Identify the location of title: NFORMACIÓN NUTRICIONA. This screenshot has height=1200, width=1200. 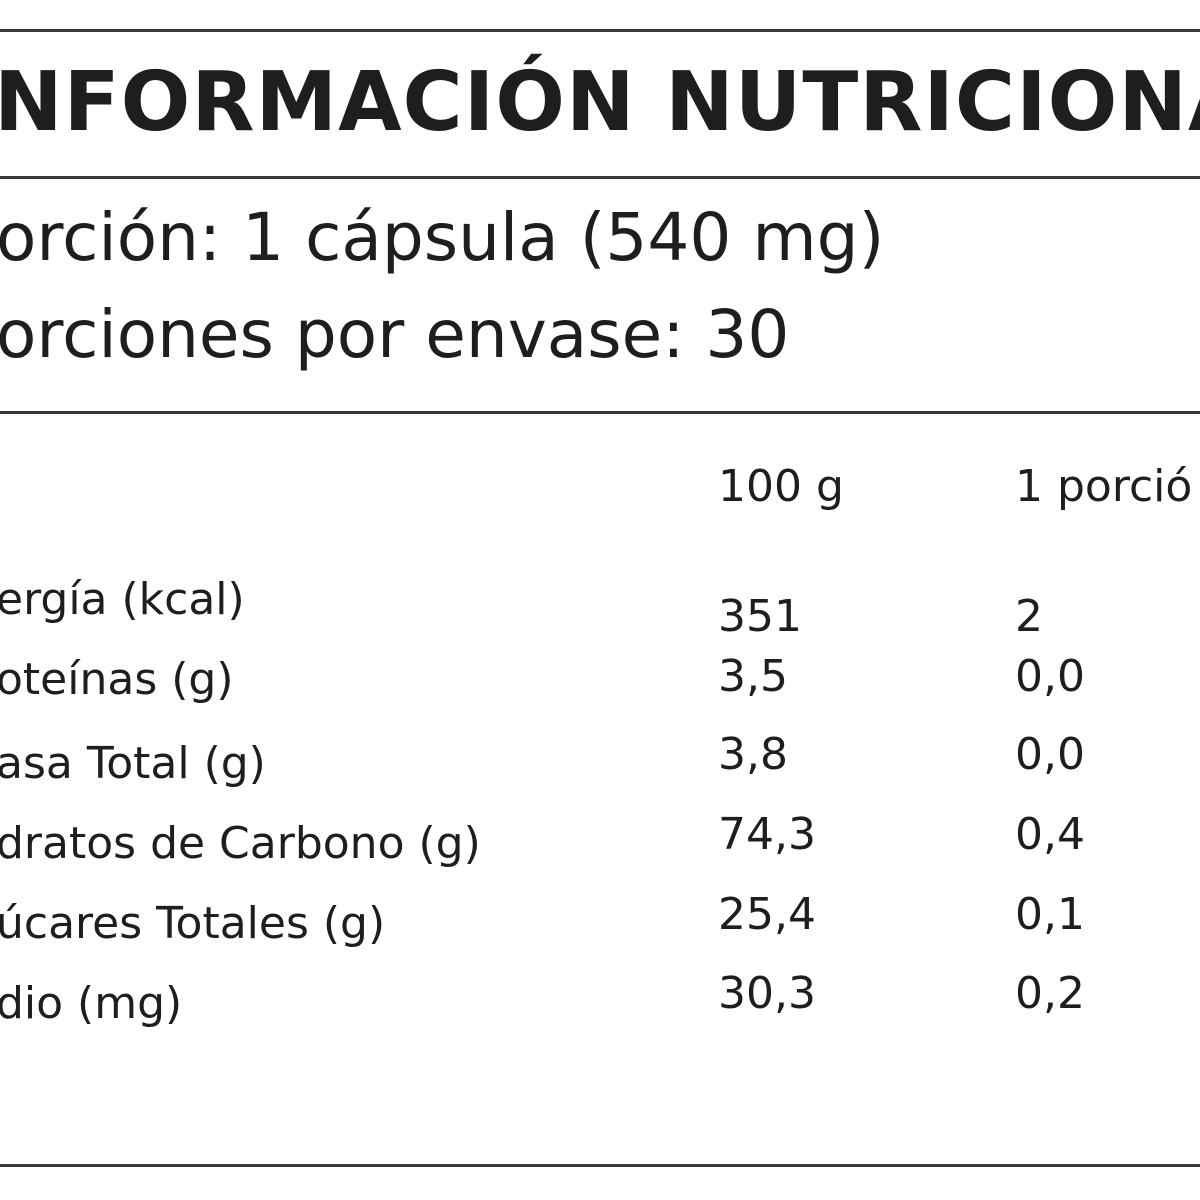
(600, 102).